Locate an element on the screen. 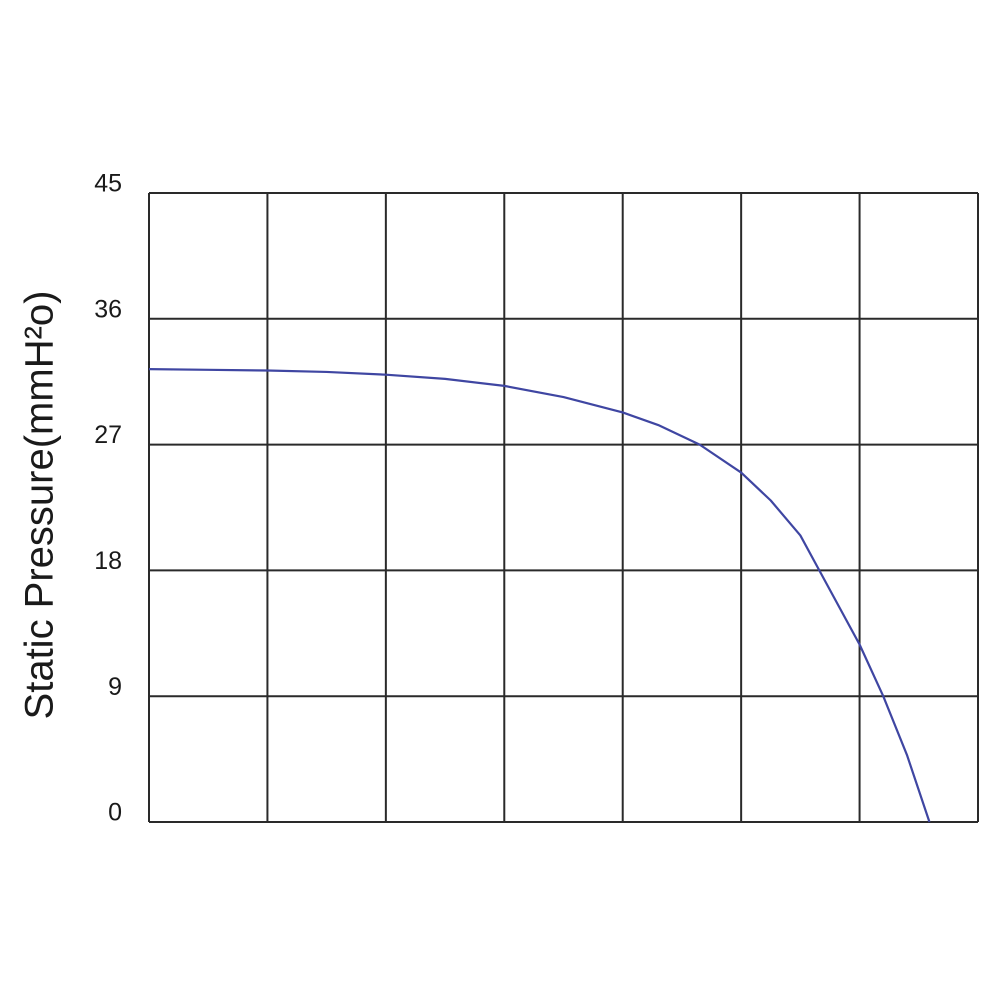 The height and width of the screenshot is (996, 996). y-axis-label: Static Pressure(mmH²o) is located at coordinates (40, 505).